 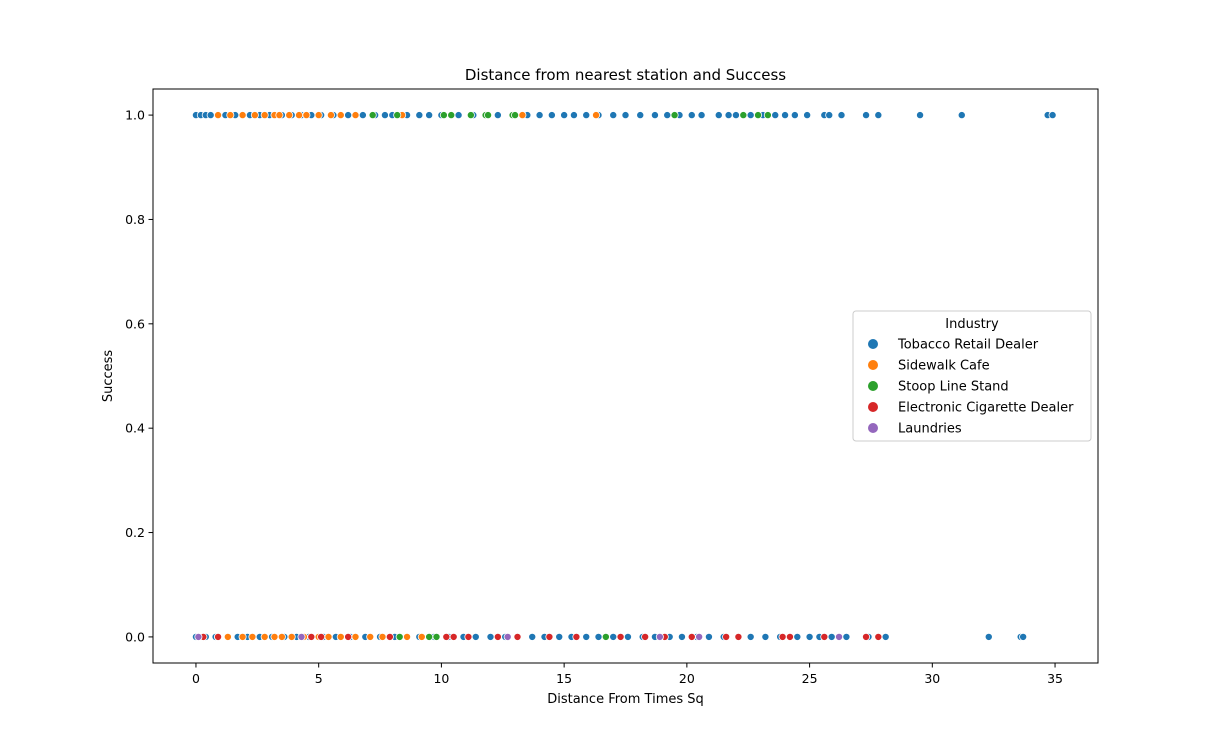 I want to click on x-tick-label: 35, so click(x=1055, y=678).